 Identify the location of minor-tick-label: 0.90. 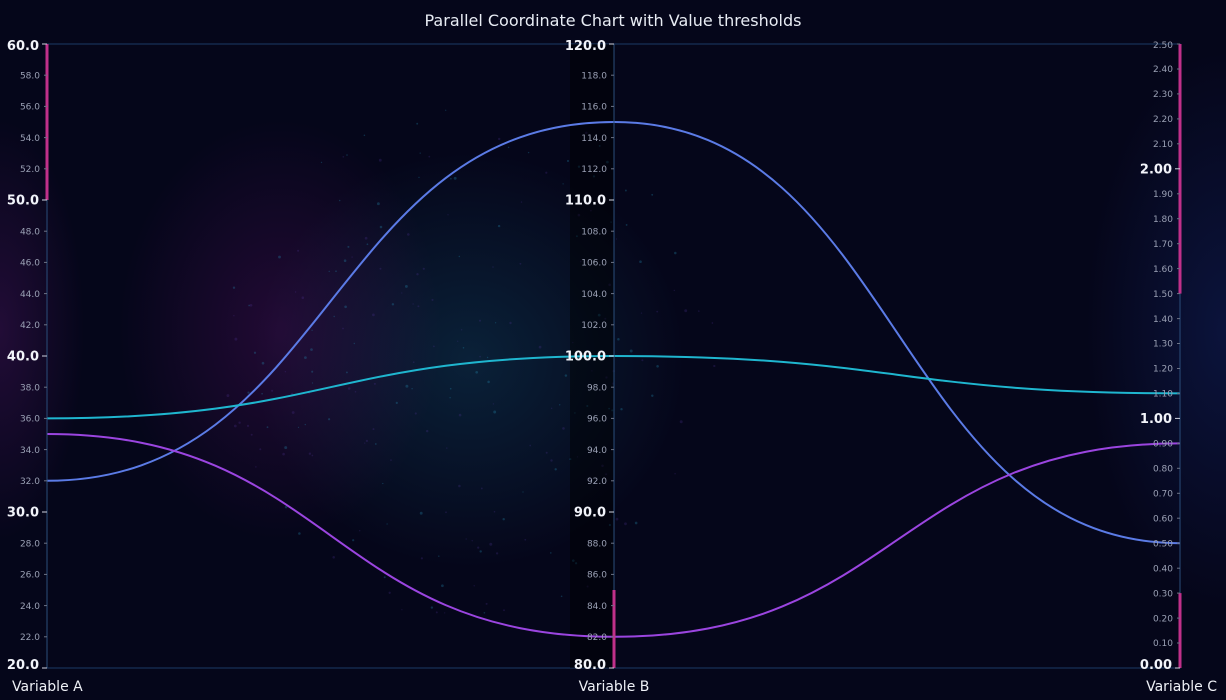
(1163, 445).